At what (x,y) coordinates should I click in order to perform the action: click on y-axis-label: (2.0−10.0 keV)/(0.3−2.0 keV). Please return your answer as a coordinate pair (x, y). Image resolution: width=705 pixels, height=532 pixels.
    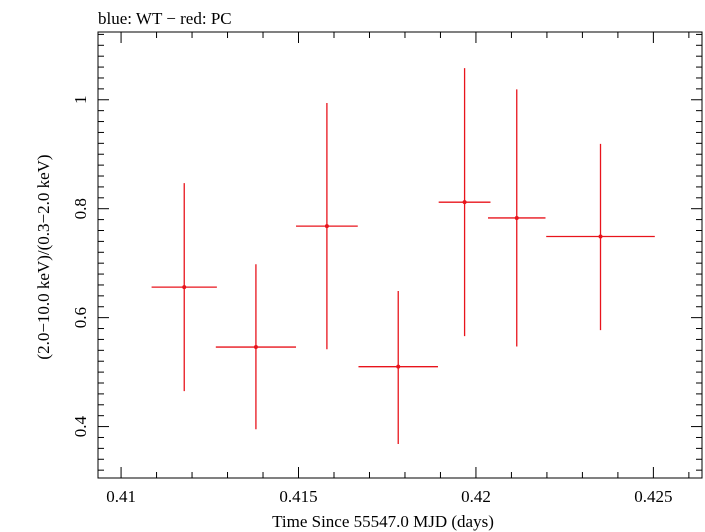
    Looking at the image, I should click on (43, 256).